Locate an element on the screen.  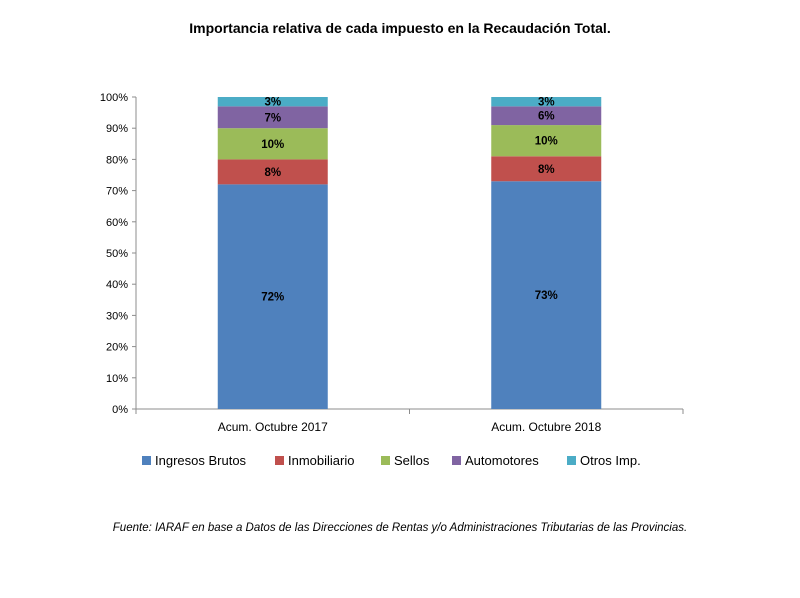
legend-label: Inmobiliario is located at coordinates (321, 460).